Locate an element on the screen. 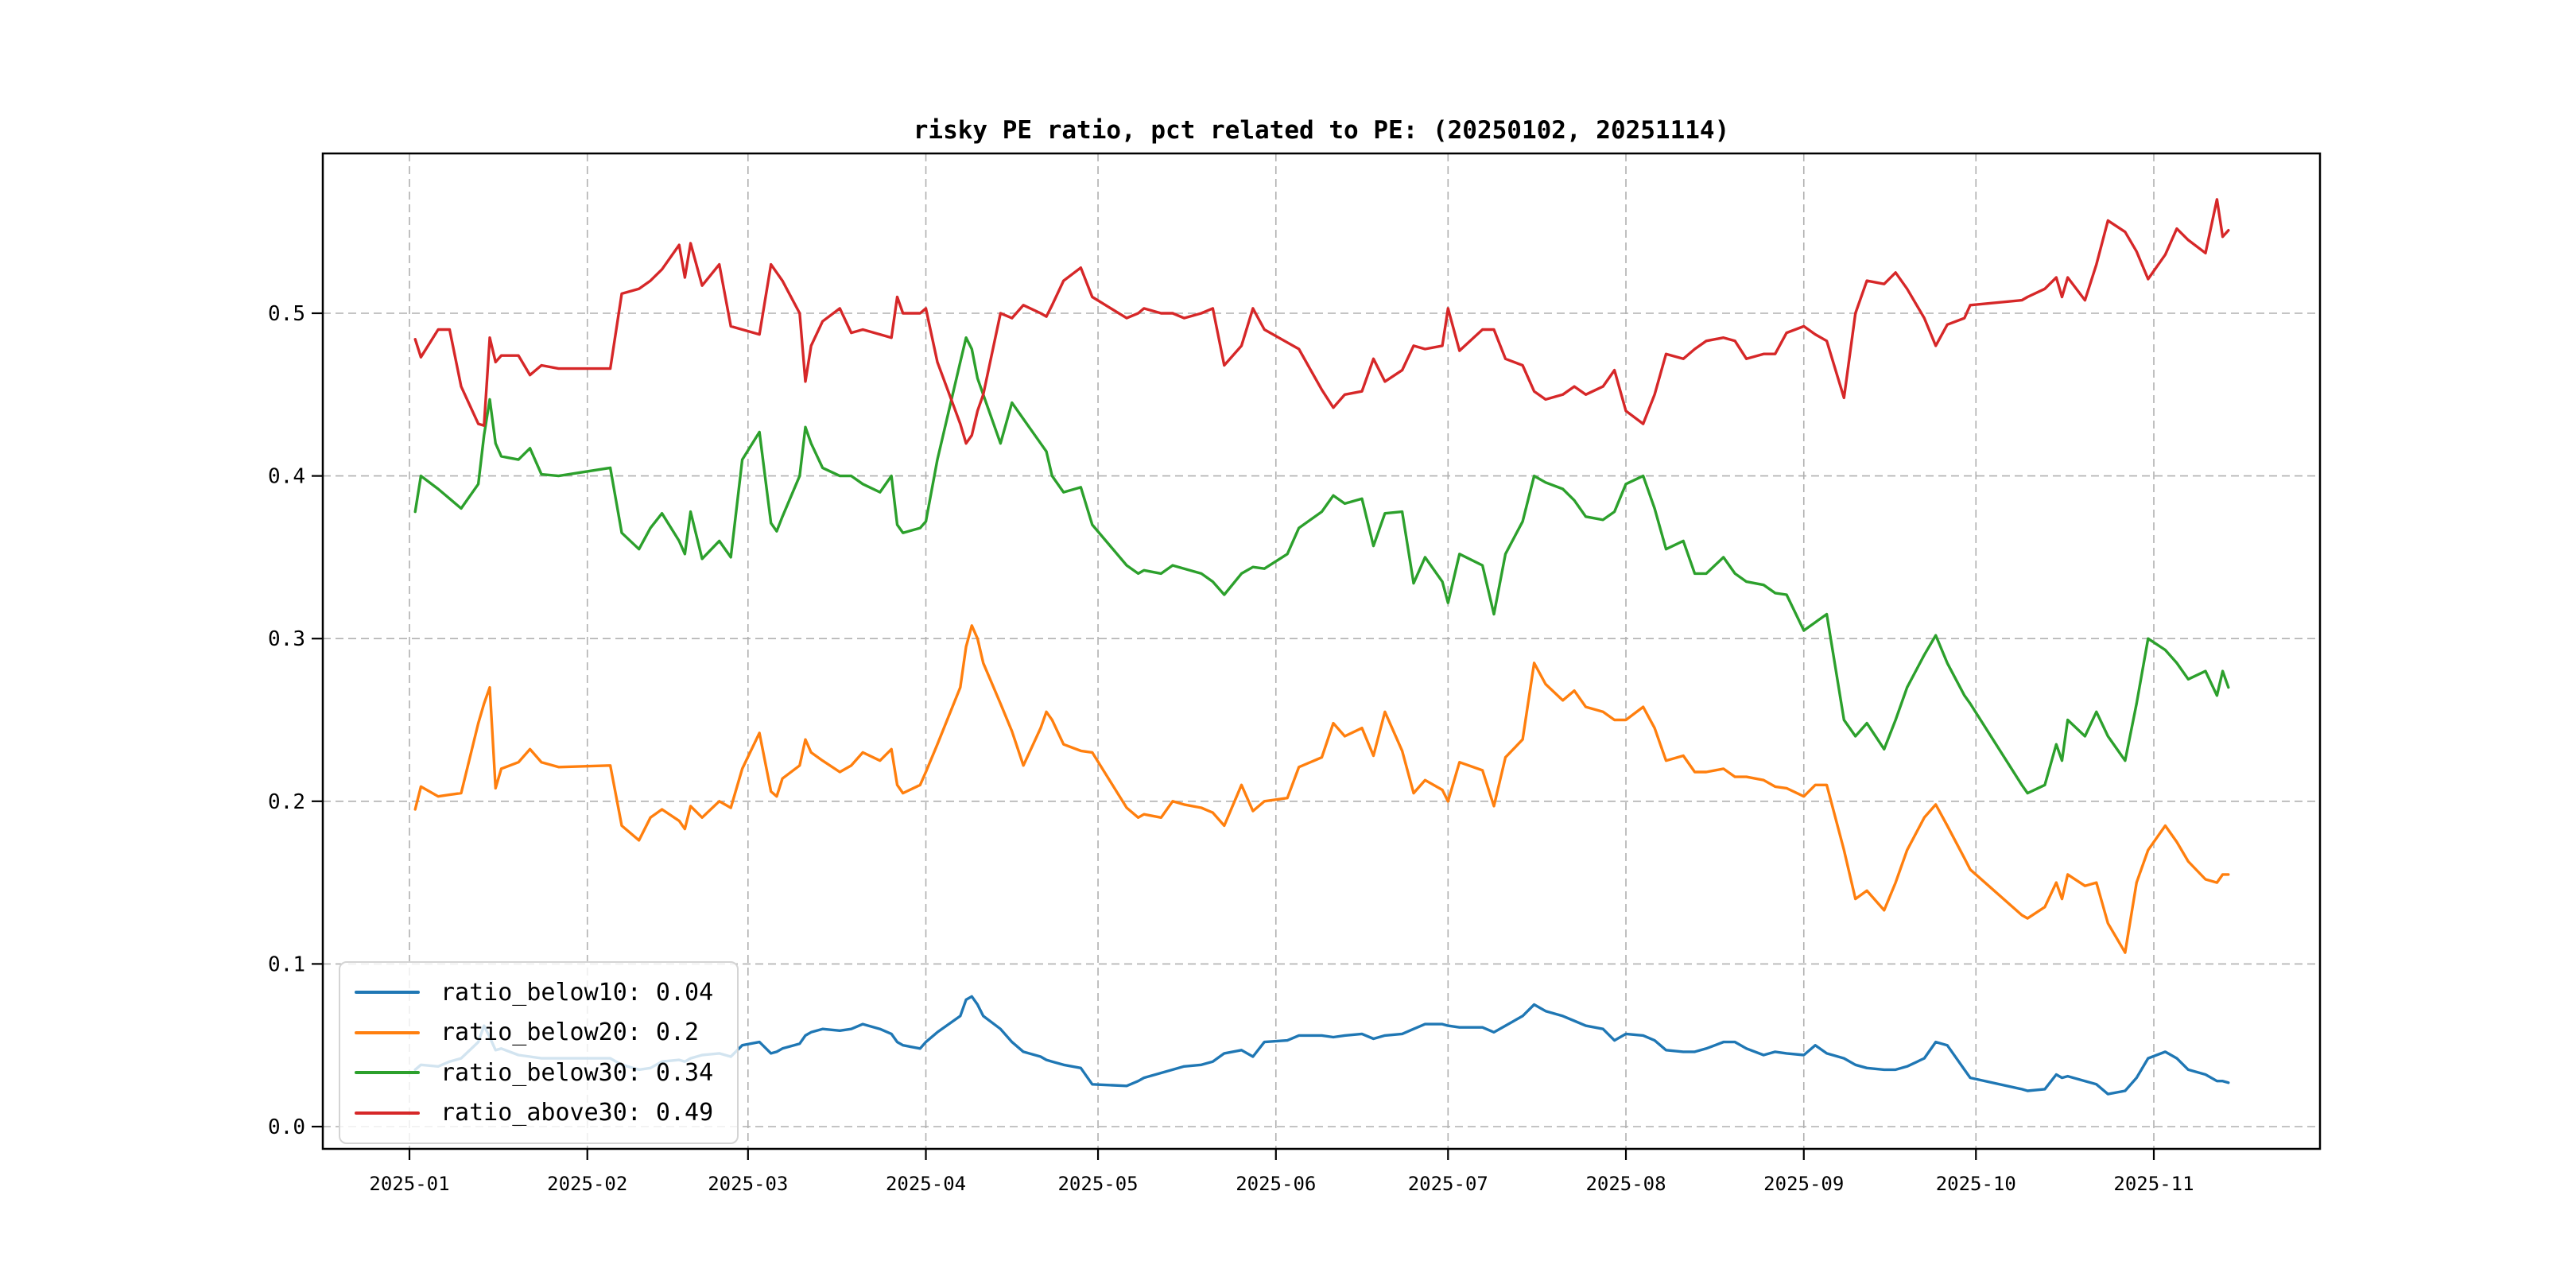 Image resolution: width=2576 pixels, height=1288 pixels. legend-label-ratio_below10: ratio_below10: 0.04 is located at coordinates (577, 993).